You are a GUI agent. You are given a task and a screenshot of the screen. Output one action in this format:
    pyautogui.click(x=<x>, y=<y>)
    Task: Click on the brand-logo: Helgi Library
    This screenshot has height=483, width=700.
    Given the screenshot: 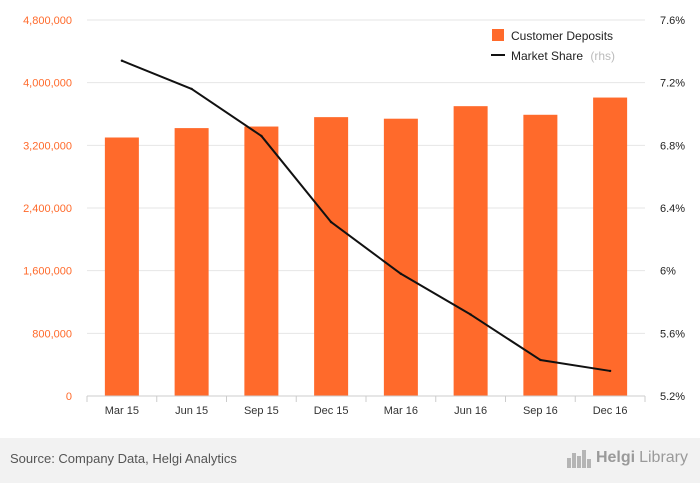 What is the action you would take?
    pyautogui.click(x=627, y=458)
    